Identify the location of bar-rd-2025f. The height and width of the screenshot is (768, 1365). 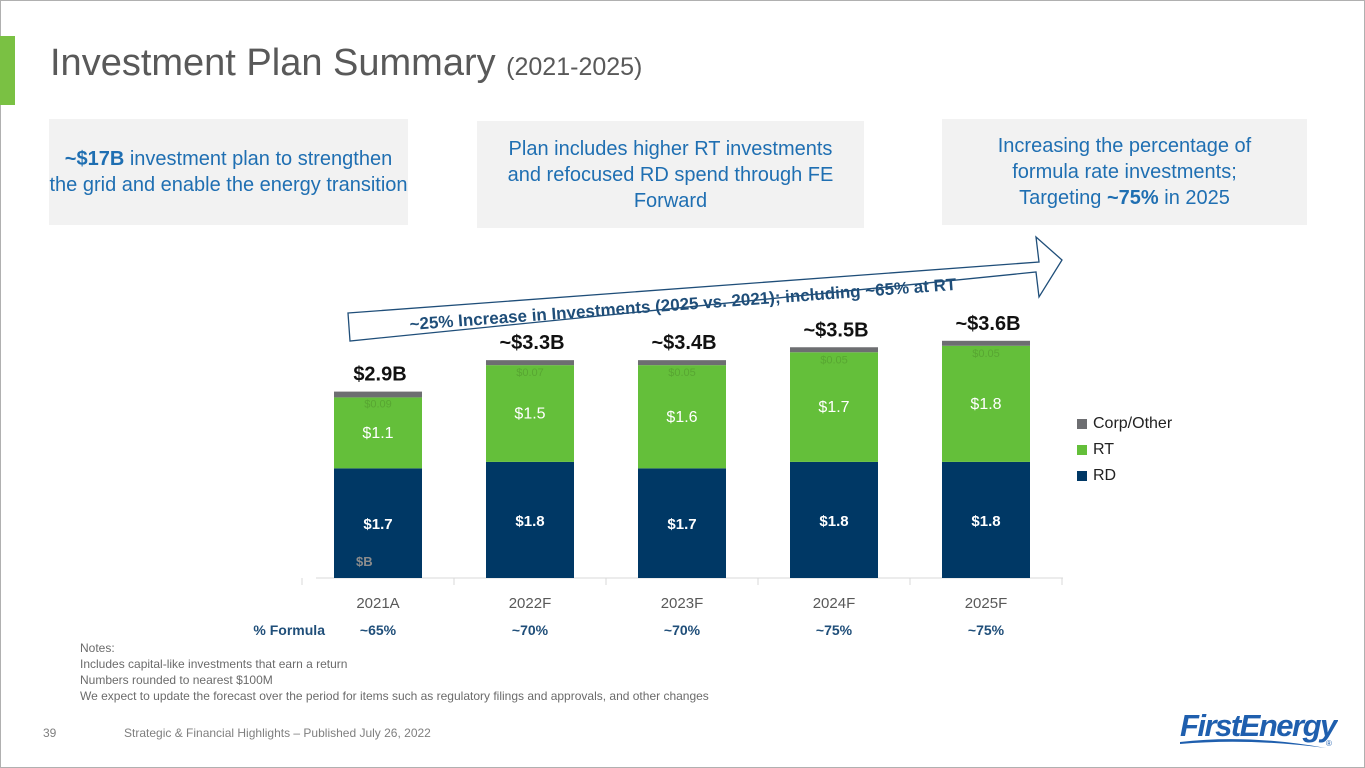
(986, 519).